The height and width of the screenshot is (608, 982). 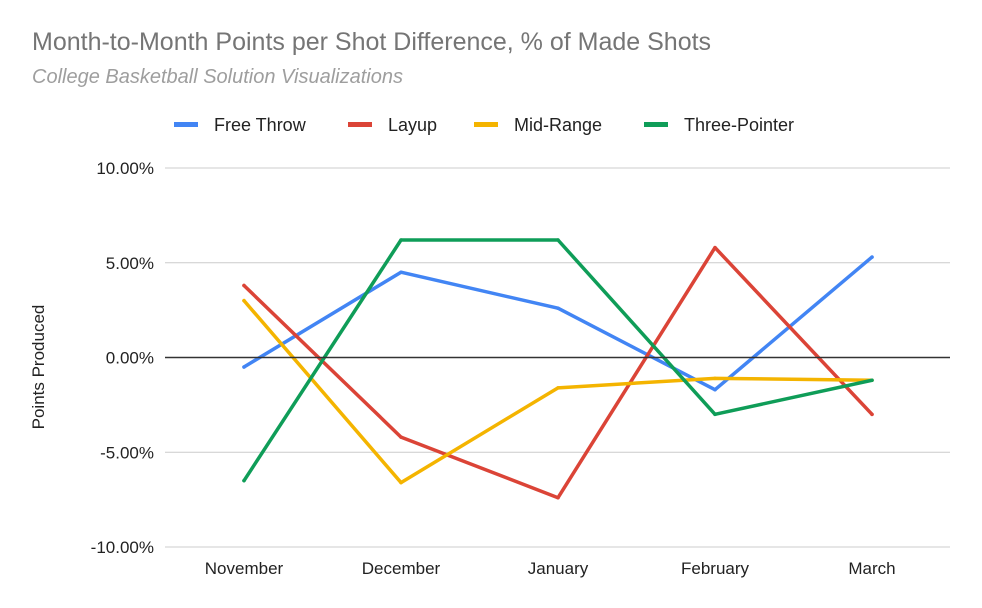 What do you see at coordinates (558, 125) in the screenshot?
I see `legend-label: Mid-Range` at bounding box center [558, 125].